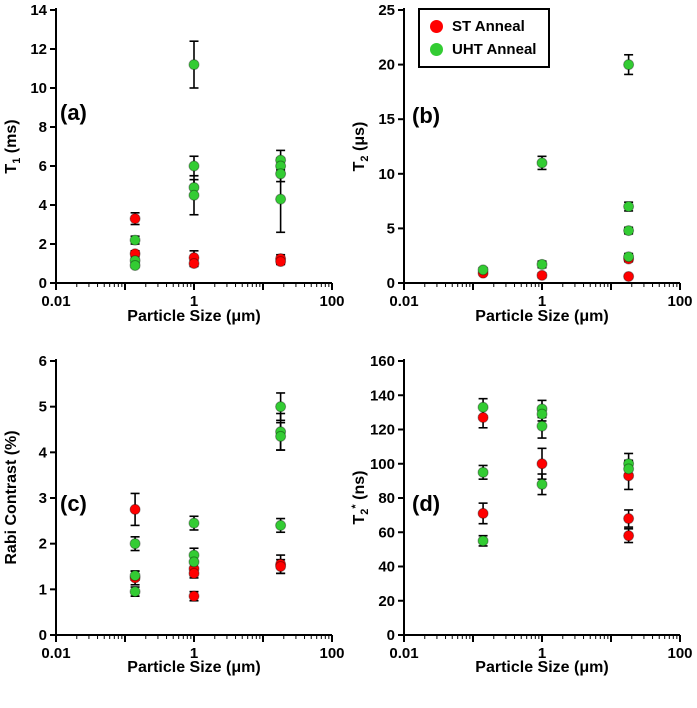 Image resolution: width=697 pixels, height=708 pixels. What do you see at coordinates (391, 147) in the screenshot?
I see `y-ticks: 0 5 10 15 20 25` at bounding box center [391, 147].